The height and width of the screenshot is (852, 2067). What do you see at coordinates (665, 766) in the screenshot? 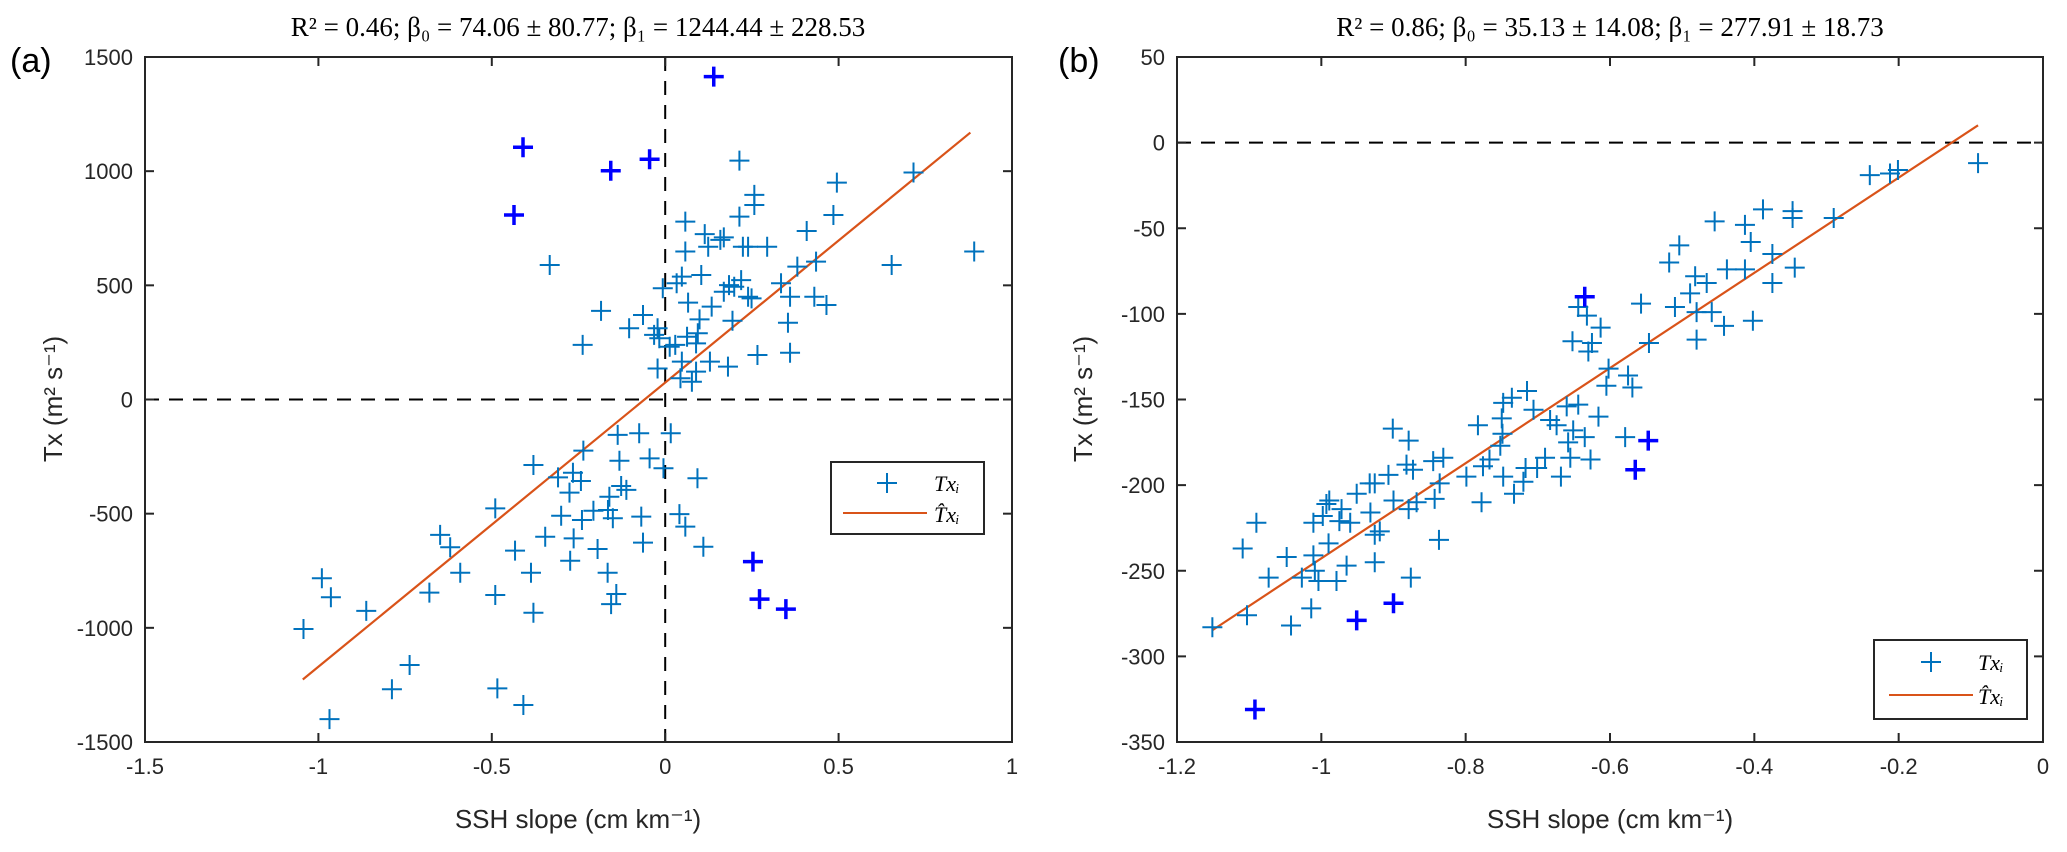
I see `x-tick-label-a: 0` at bounding box center [665, 766].